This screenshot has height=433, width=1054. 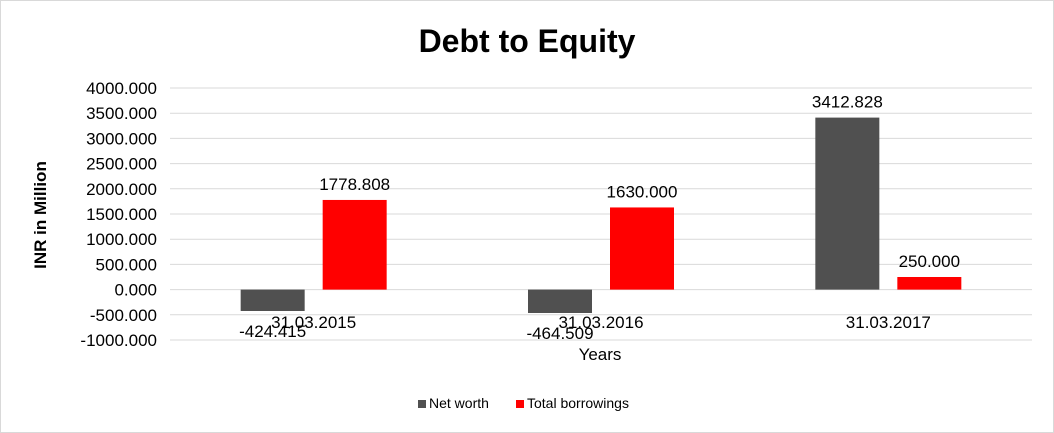 What do you see at coordinates (121, 214) in the screenshot?
I see `y-tick-label: 1500.000` at bounding box center [121, 214].